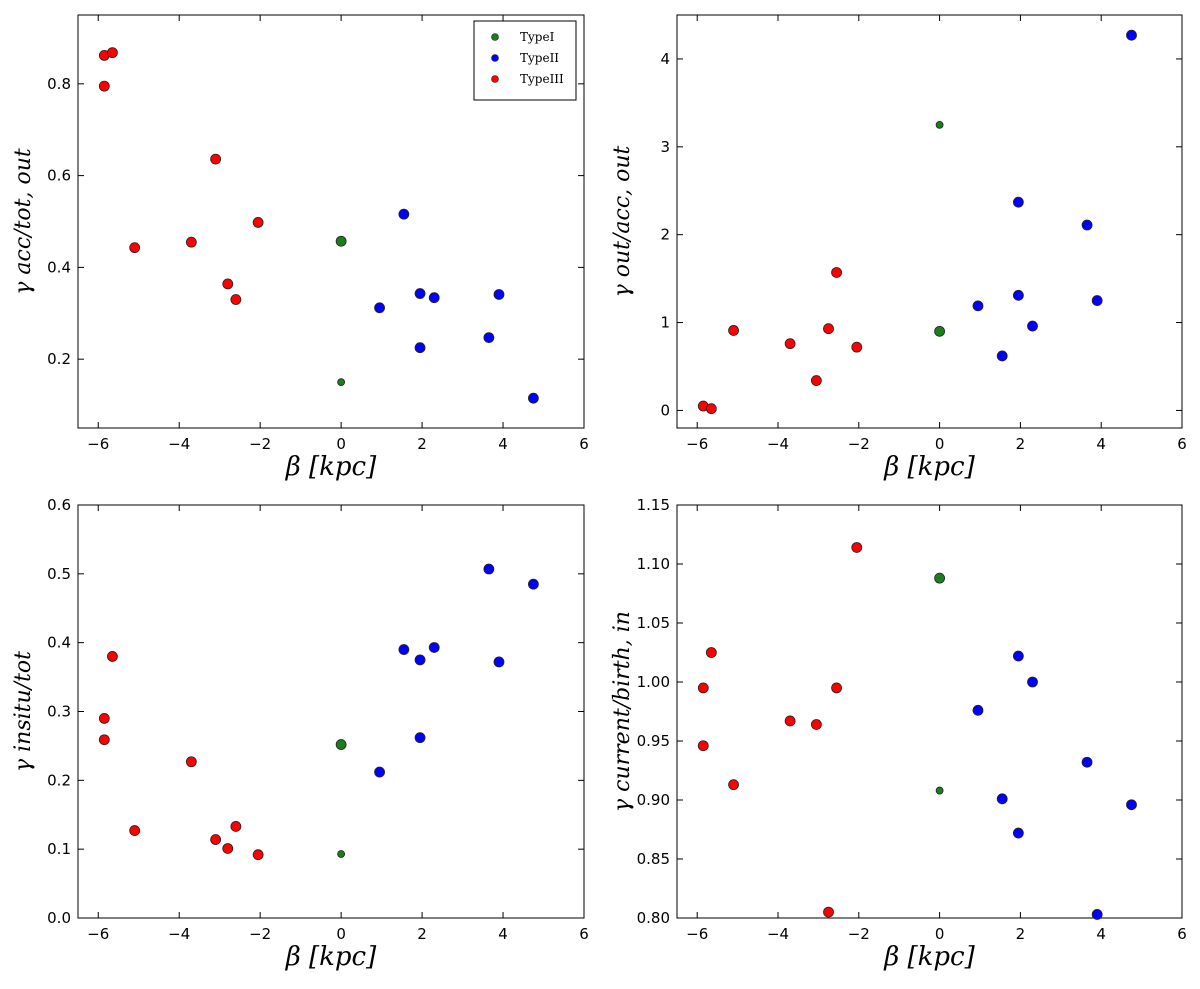  What do you see at coordinates (59, 574) in the screenshot?
I see `y-tick-label: 0.5` at bounding box center [59, 574].